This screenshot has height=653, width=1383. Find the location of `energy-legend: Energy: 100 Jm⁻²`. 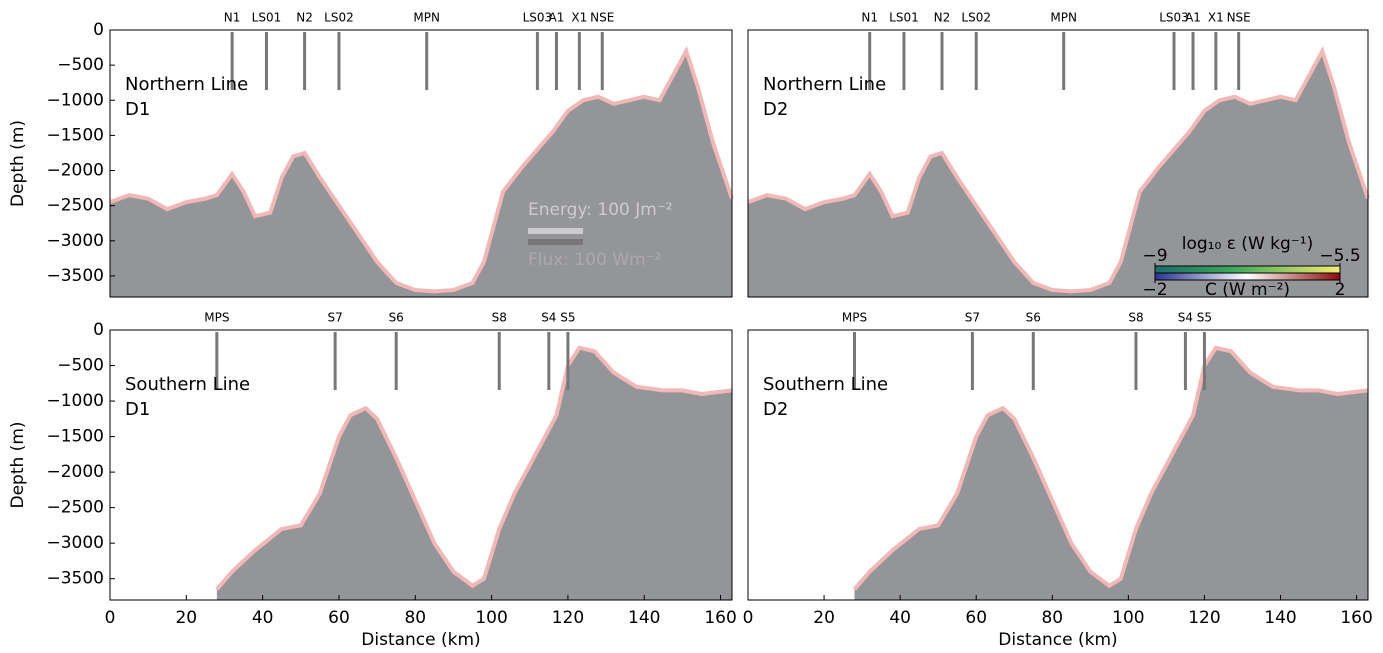

energy-legend: Energy: 100 Jm⁻² is located at coordinates (600, 210).